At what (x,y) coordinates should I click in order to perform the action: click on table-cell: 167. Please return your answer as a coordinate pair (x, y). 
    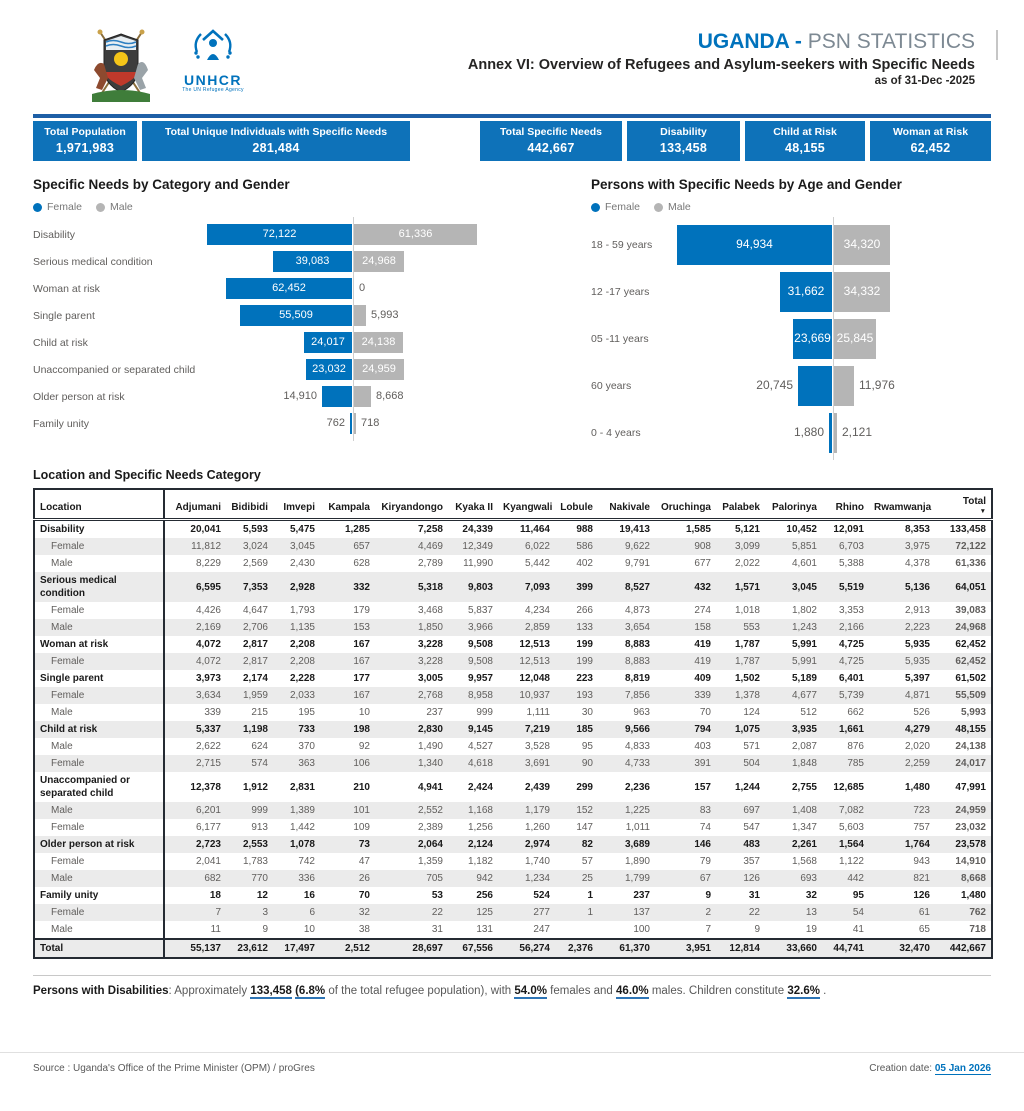
    Looking at the image, I should click on (361, 661).